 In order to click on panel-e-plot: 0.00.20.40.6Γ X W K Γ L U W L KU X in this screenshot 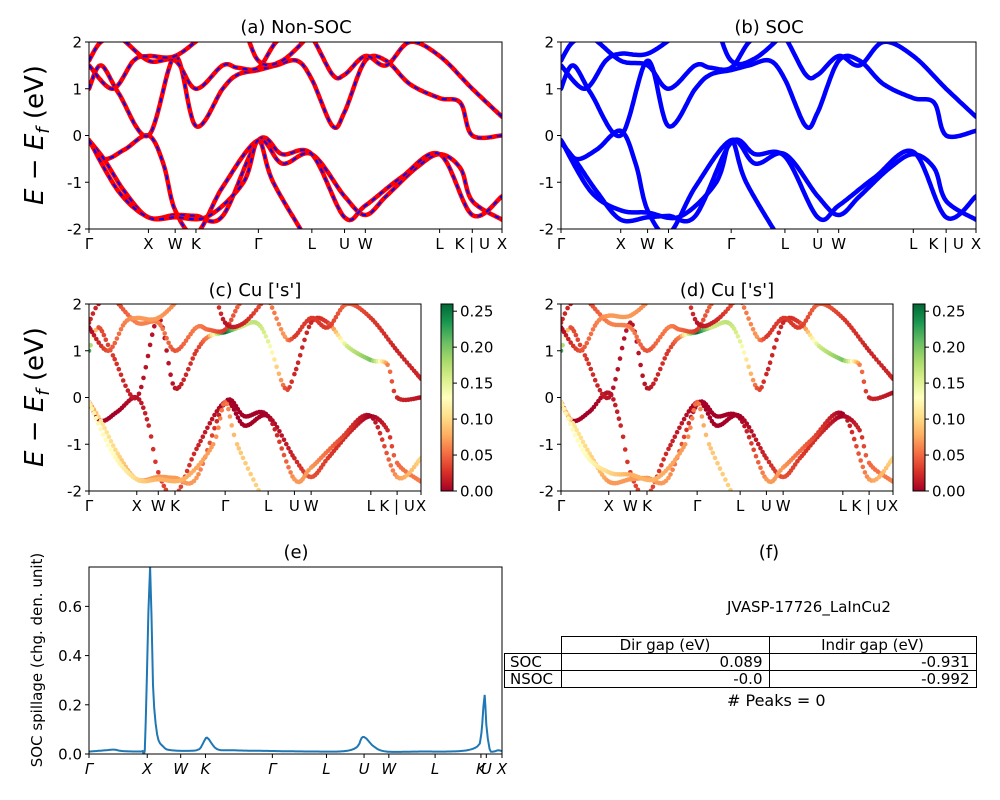, I will do `click(283, 672)`.